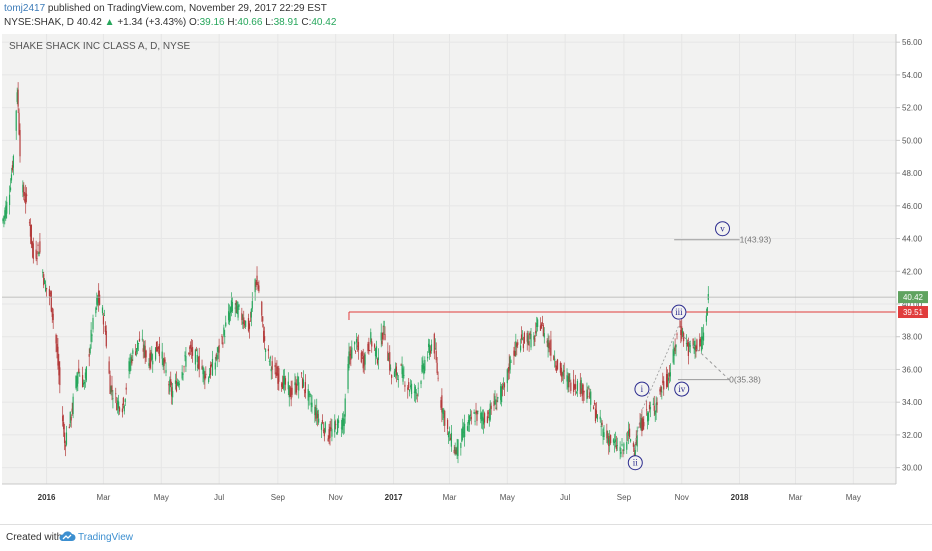  Describe the element at coordinates (25, 8) in the screenshot. I see `author-link: tomj2417` at that location.